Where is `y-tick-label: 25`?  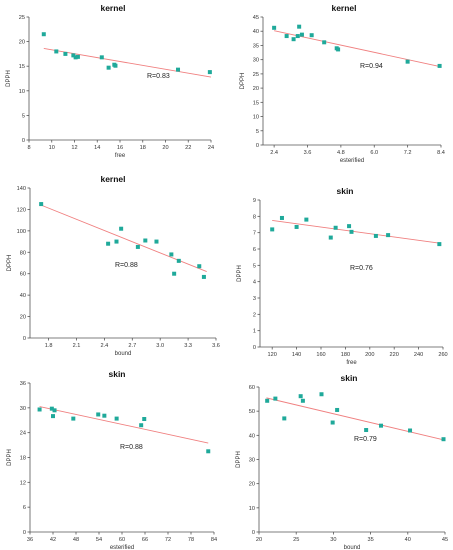 y-tick-label: 25 is located at coordinates (22, 18).